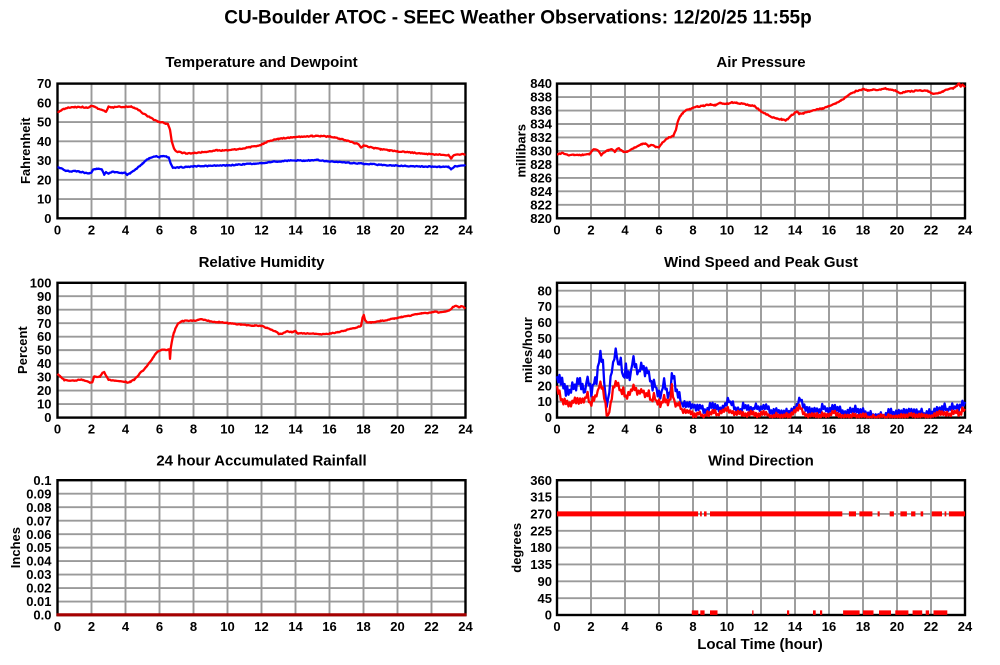 Image resolution: width=1000 pixels, height=665 pixels. What do you see at coordinates (38, 588) in the screenshot?
I see `svg-text: 0.02` at bounding box center [38, 588].